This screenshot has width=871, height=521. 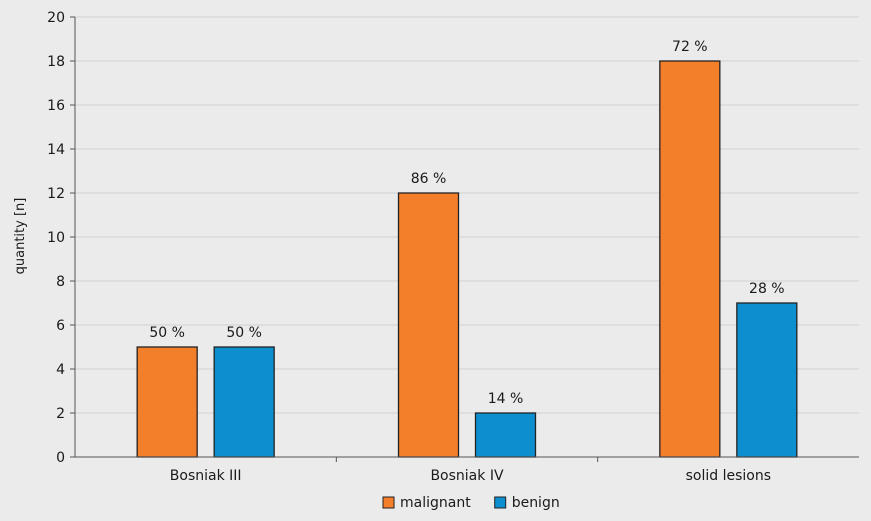 What do you see at coordinates (767, 289) in the screenshot?
I see `data-label: 28 %` at bounding box center [767, 289].